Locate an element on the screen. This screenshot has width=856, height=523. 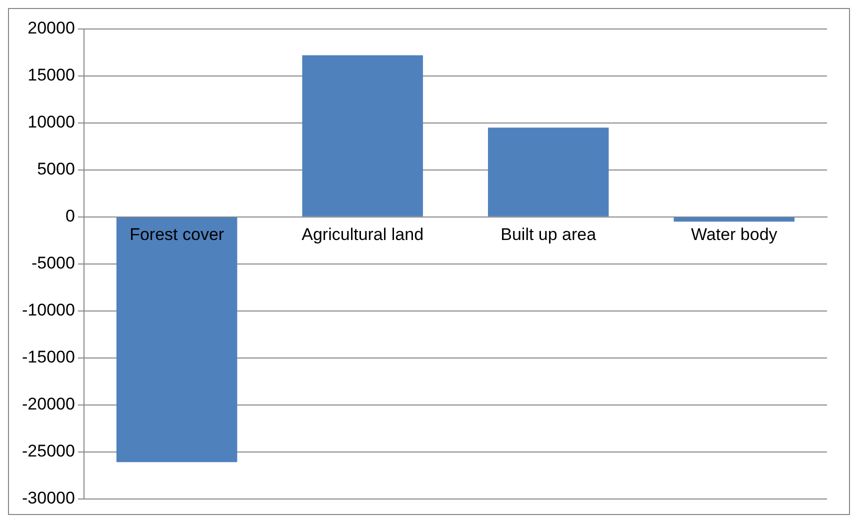
y-tick-label: 15000 is located at coordinates (51, 75).